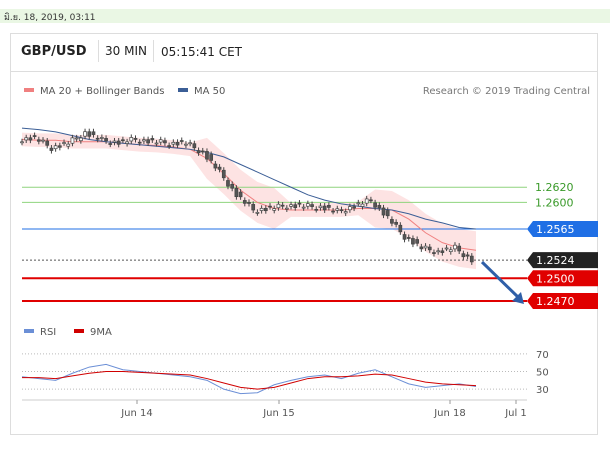 This screenshot has height=449, width=610. I want to click on rsi-tick-1: 50, so click(542, 373).